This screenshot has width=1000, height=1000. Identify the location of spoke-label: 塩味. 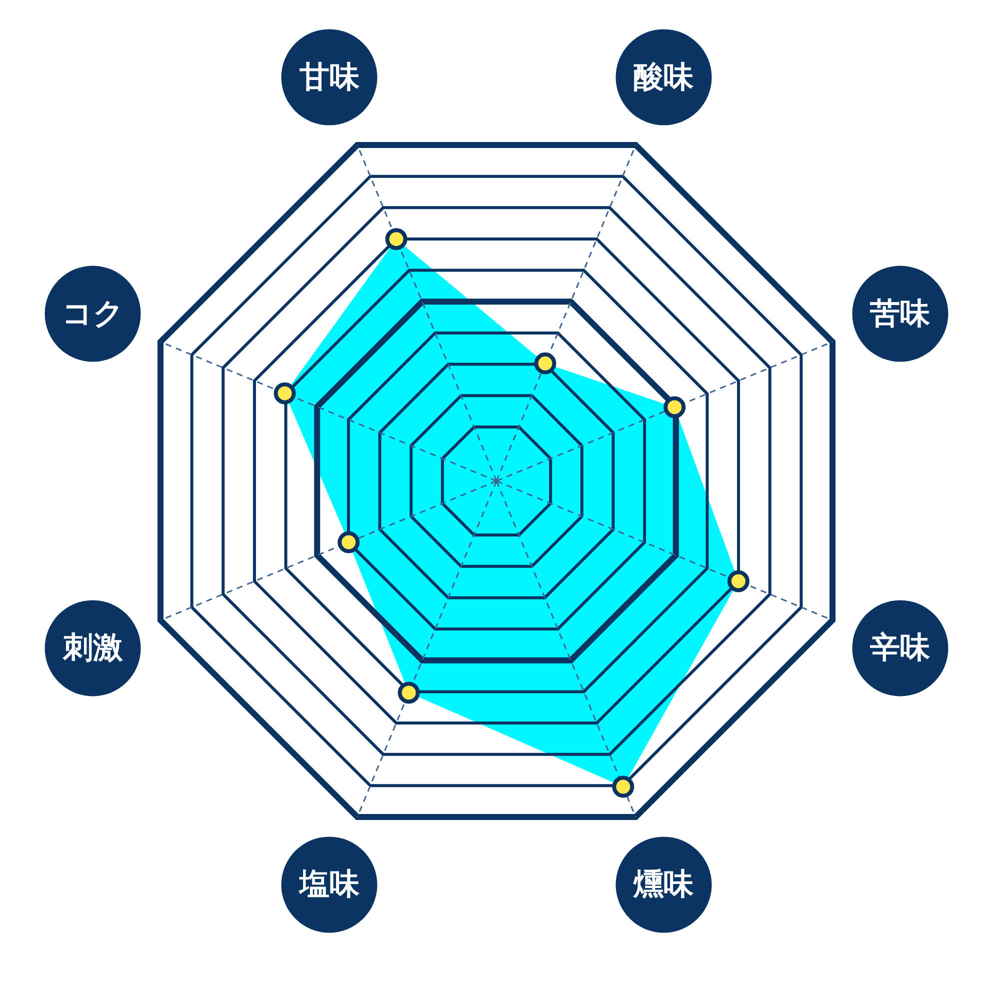
(329, 884).